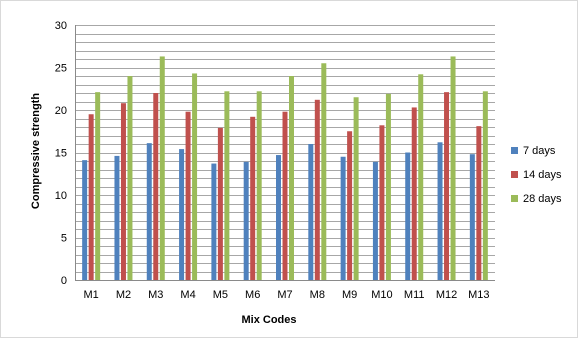 The image size is (578, 342). Describe the element at coordinates (117, 217) in the screenshot. I see `bar-7-days-M2` at that location.